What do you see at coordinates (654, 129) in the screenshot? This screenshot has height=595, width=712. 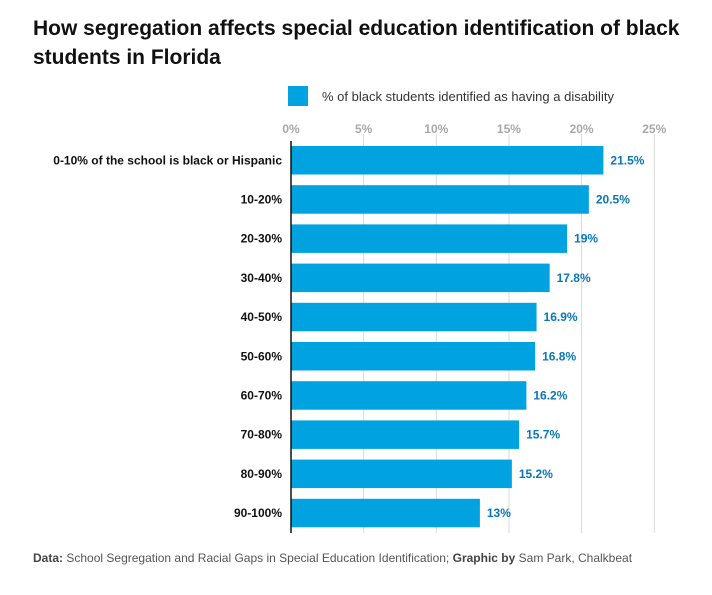 I see `x-tick-label: 25%` at bounding box center [654, 129].